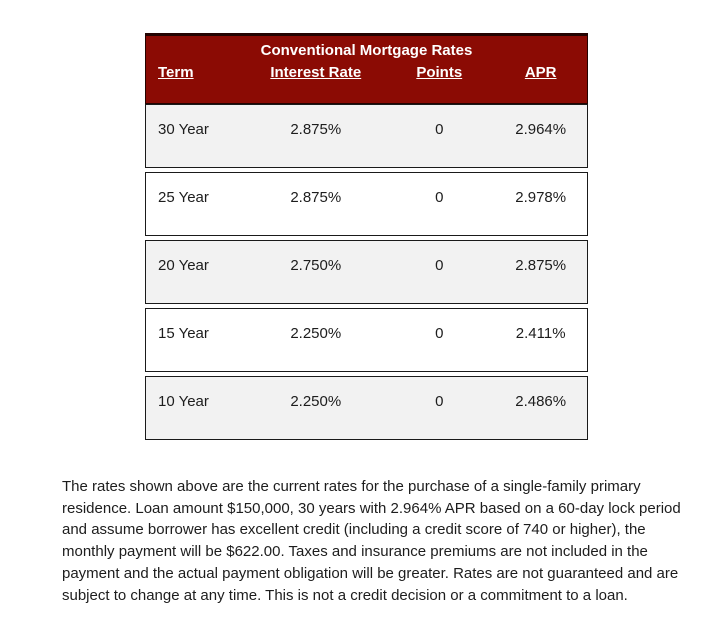 The width and height of the screenshot is (726, 623). What do you see at coordinates (540, 72) in the screenshot?
I see `column-header-apr: APR` at bounding box center [540, 72].